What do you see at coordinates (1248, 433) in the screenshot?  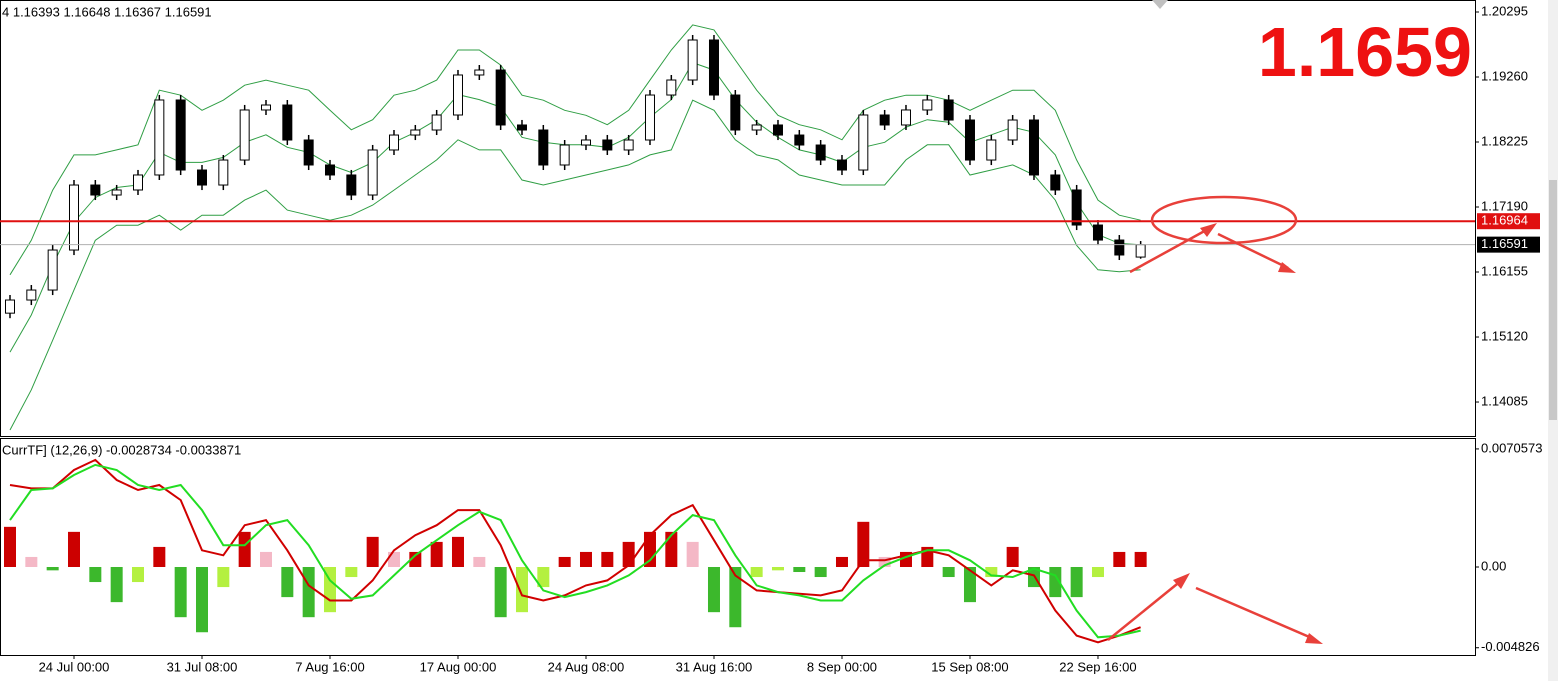 I see `arrowheads` at bounding box center [1248, 433].